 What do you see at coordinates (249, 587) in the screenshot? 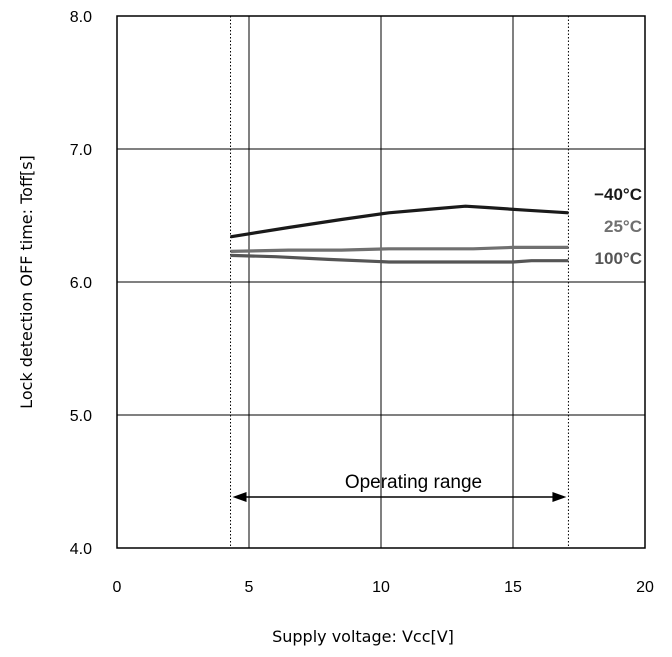
I see `x-tick-label: 5` at bounding box center [249, 587].